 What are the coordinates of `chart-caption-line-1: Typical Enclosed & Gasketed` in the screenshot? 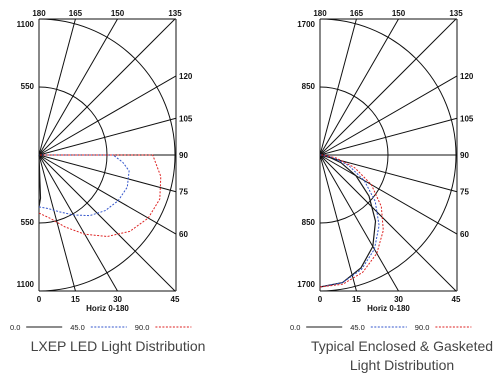 It's located at (402, 346).